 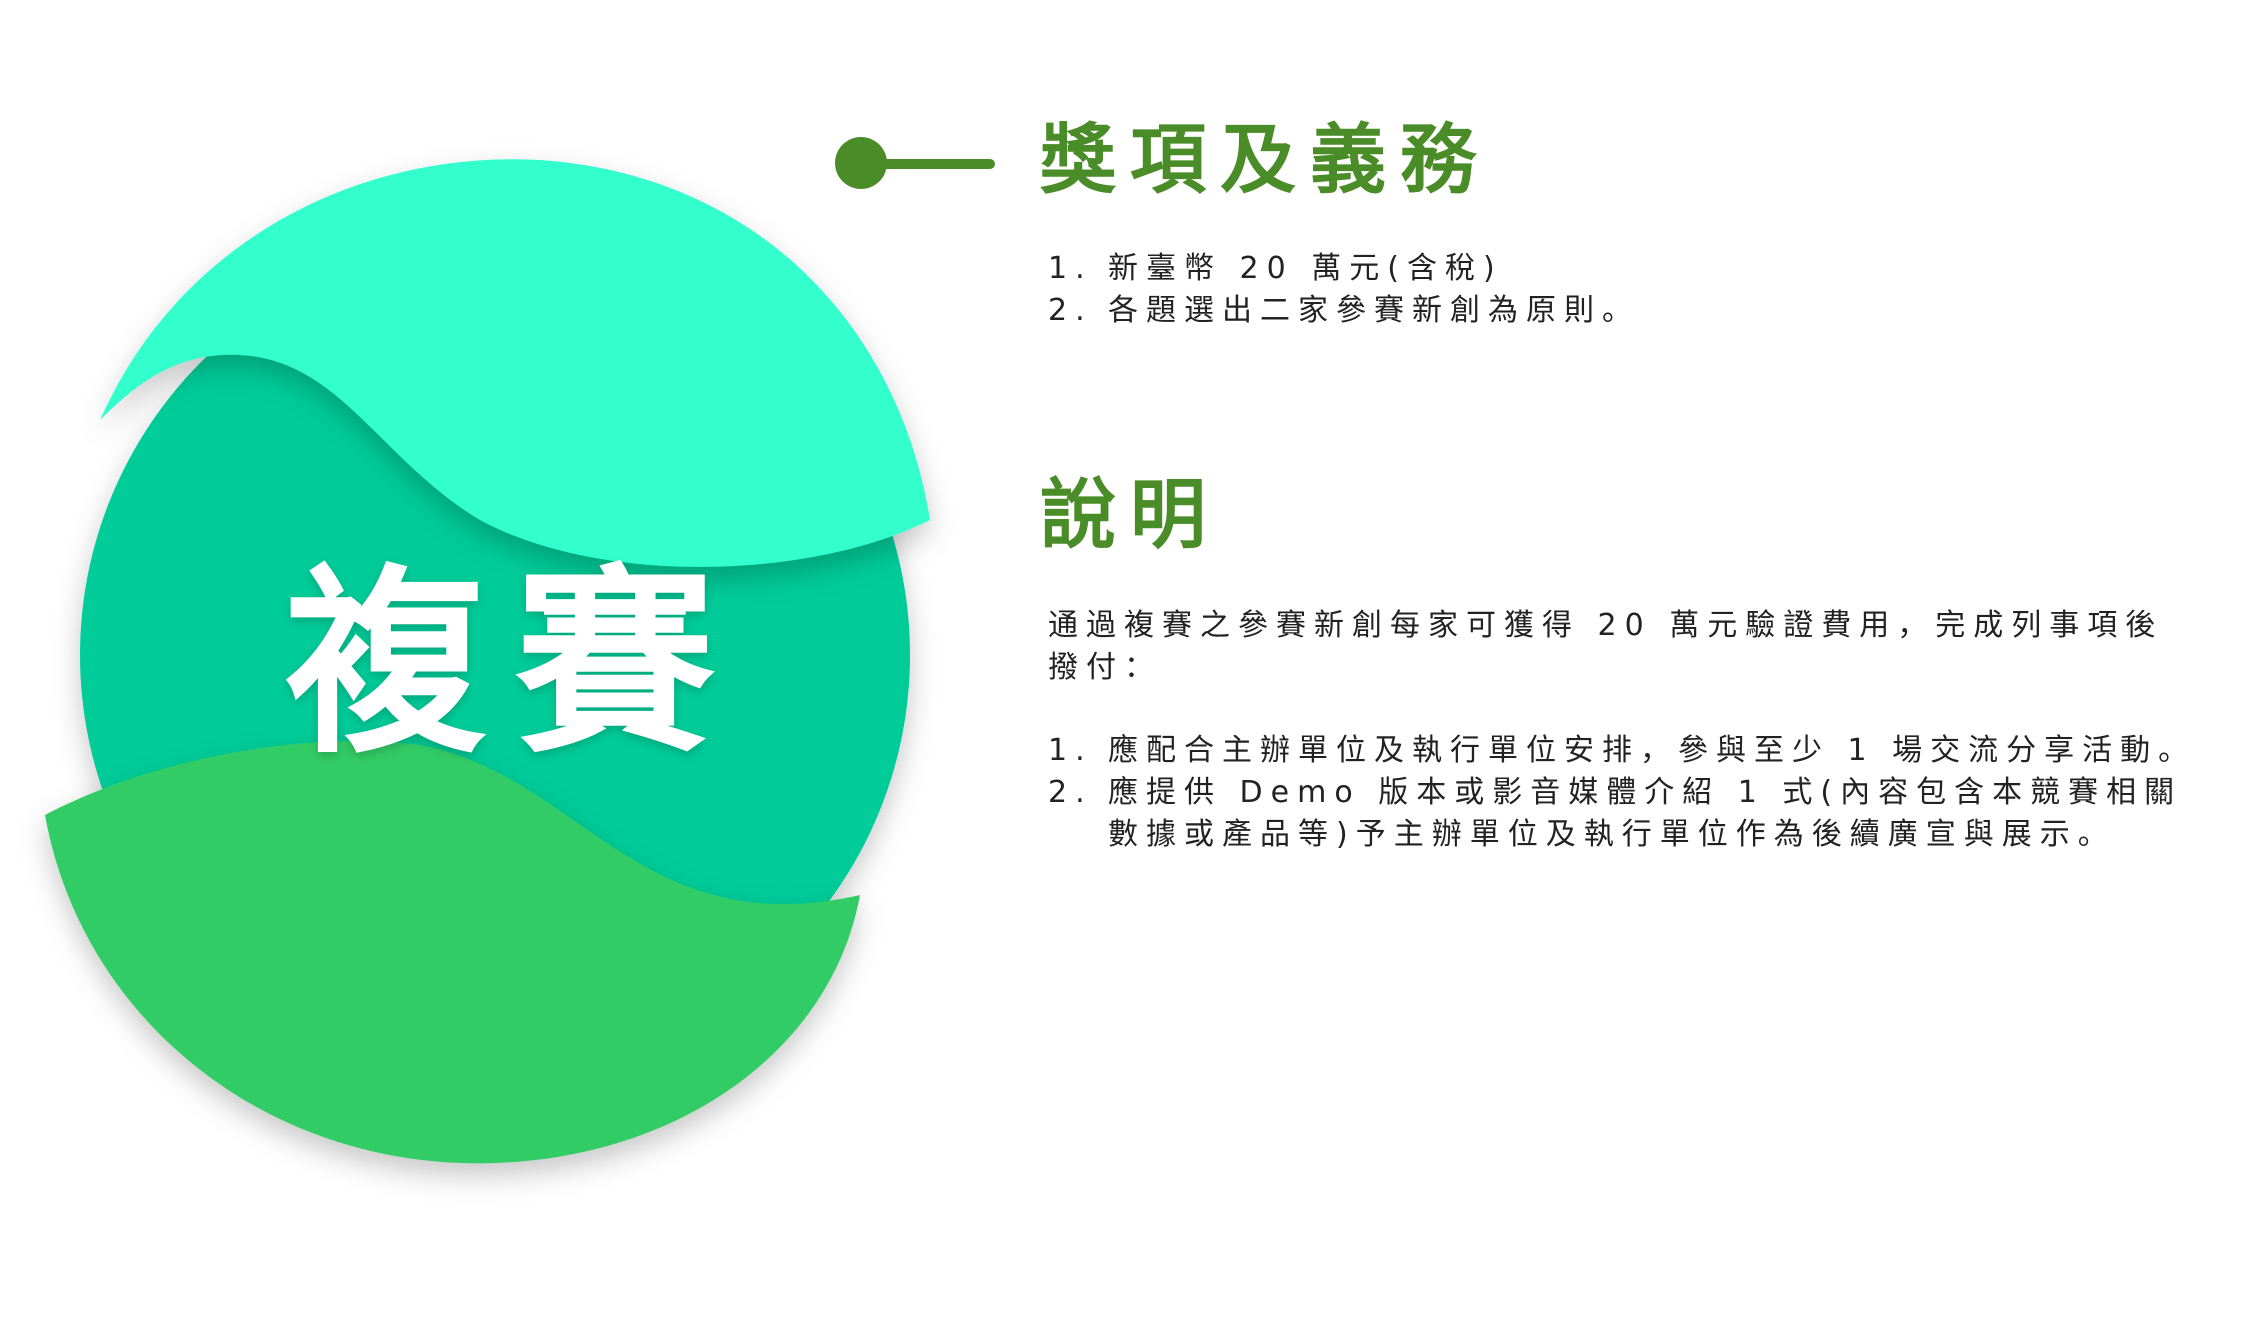 I want to click on awards-list: 1. 新臺幣 20 萬元(含稅) 2. 各題選出二家參賽新創為原則。, so click(x=1344, y=290).